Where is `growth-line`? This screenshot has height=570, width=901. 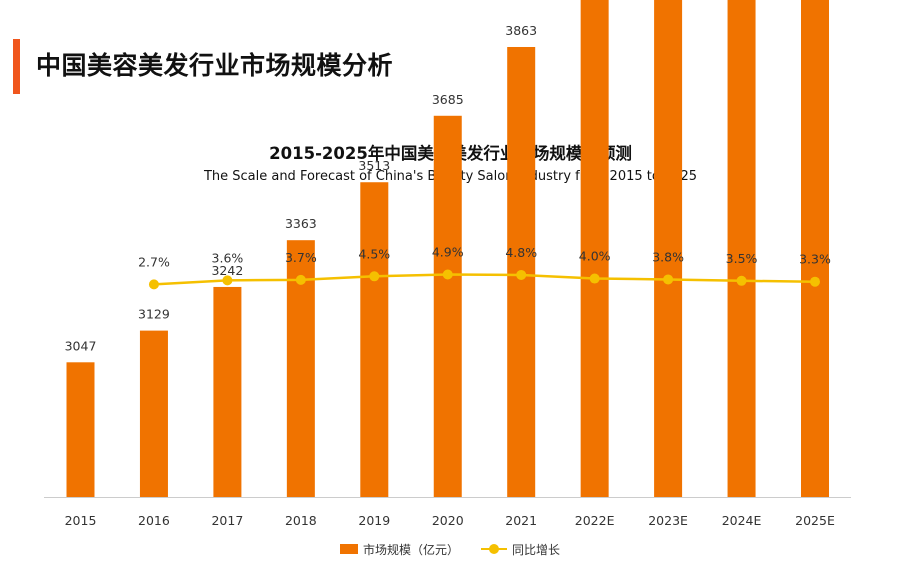 growth-line is located at coordinates (484, 279).